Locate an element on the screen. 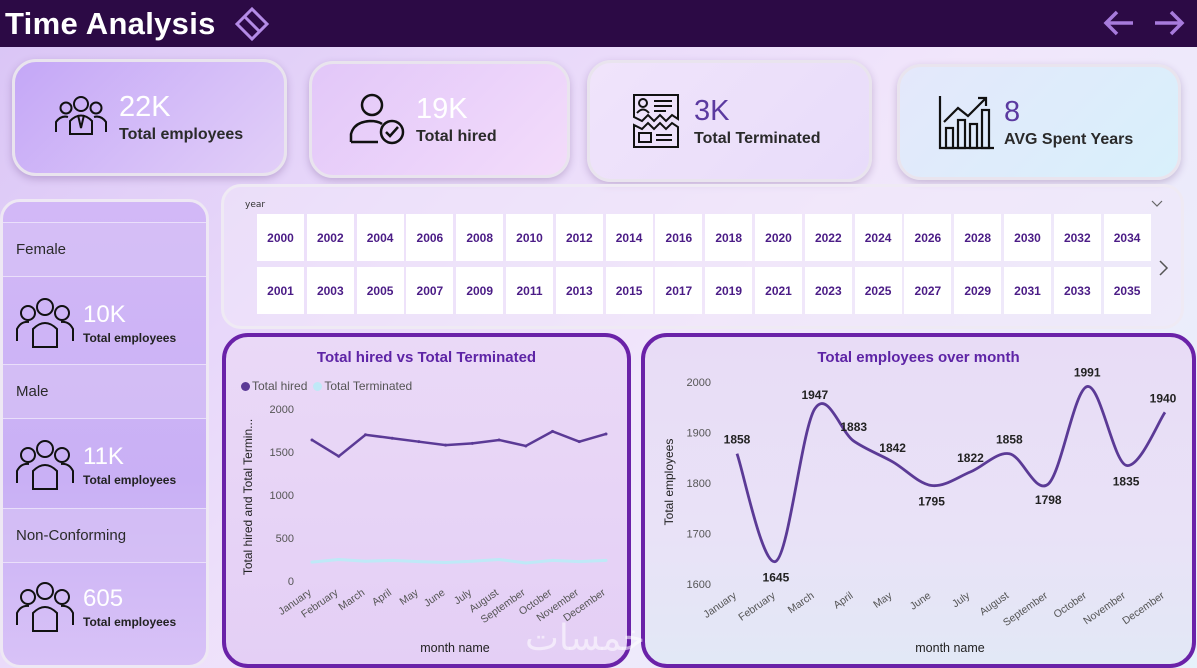 This screenshot has width=1197, height=668. year-option-2028: 2028 is located at coordinates (978, 237).